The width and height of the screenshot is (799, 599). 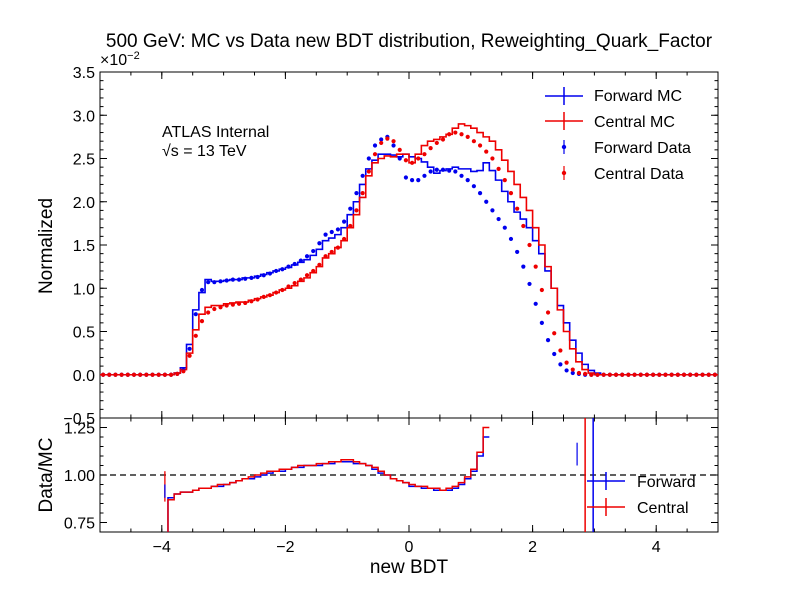 I want to click on legend-label-central-data: Central Data, so click(x=639, y=174).